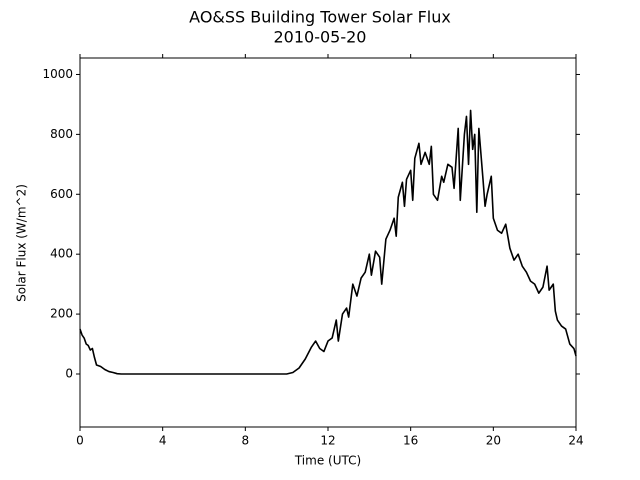 This screenshot has height=480, width=640. What do you see at coordinates (320, 37) in the screenshot?
I see `chart-subtitle: 2010-05-20` at bounding box center [320, 37].